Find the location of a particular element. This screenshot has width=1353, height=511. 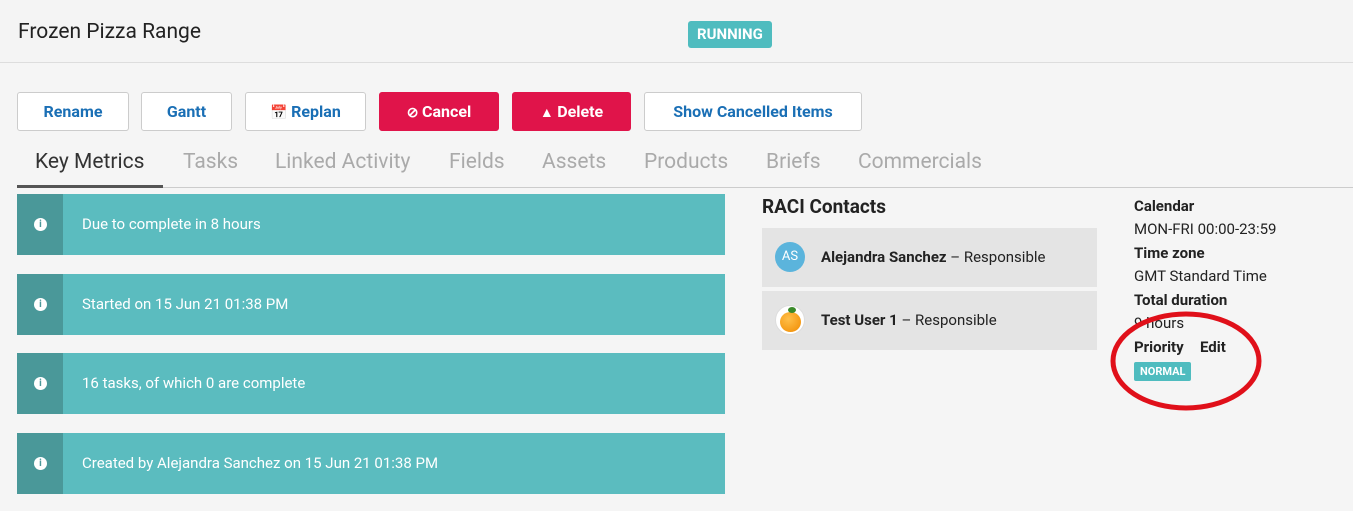

metric-text: Started on 15 Jun 21 01:38 PM is located at coordinates (185, 304).